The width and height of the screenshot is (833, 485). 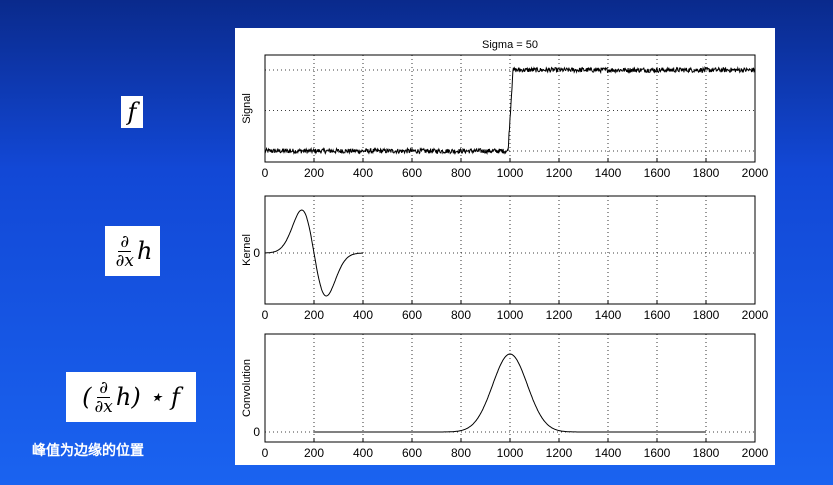 I want to click on xtick-label-1-0: 0, so click(x=265, y=173).